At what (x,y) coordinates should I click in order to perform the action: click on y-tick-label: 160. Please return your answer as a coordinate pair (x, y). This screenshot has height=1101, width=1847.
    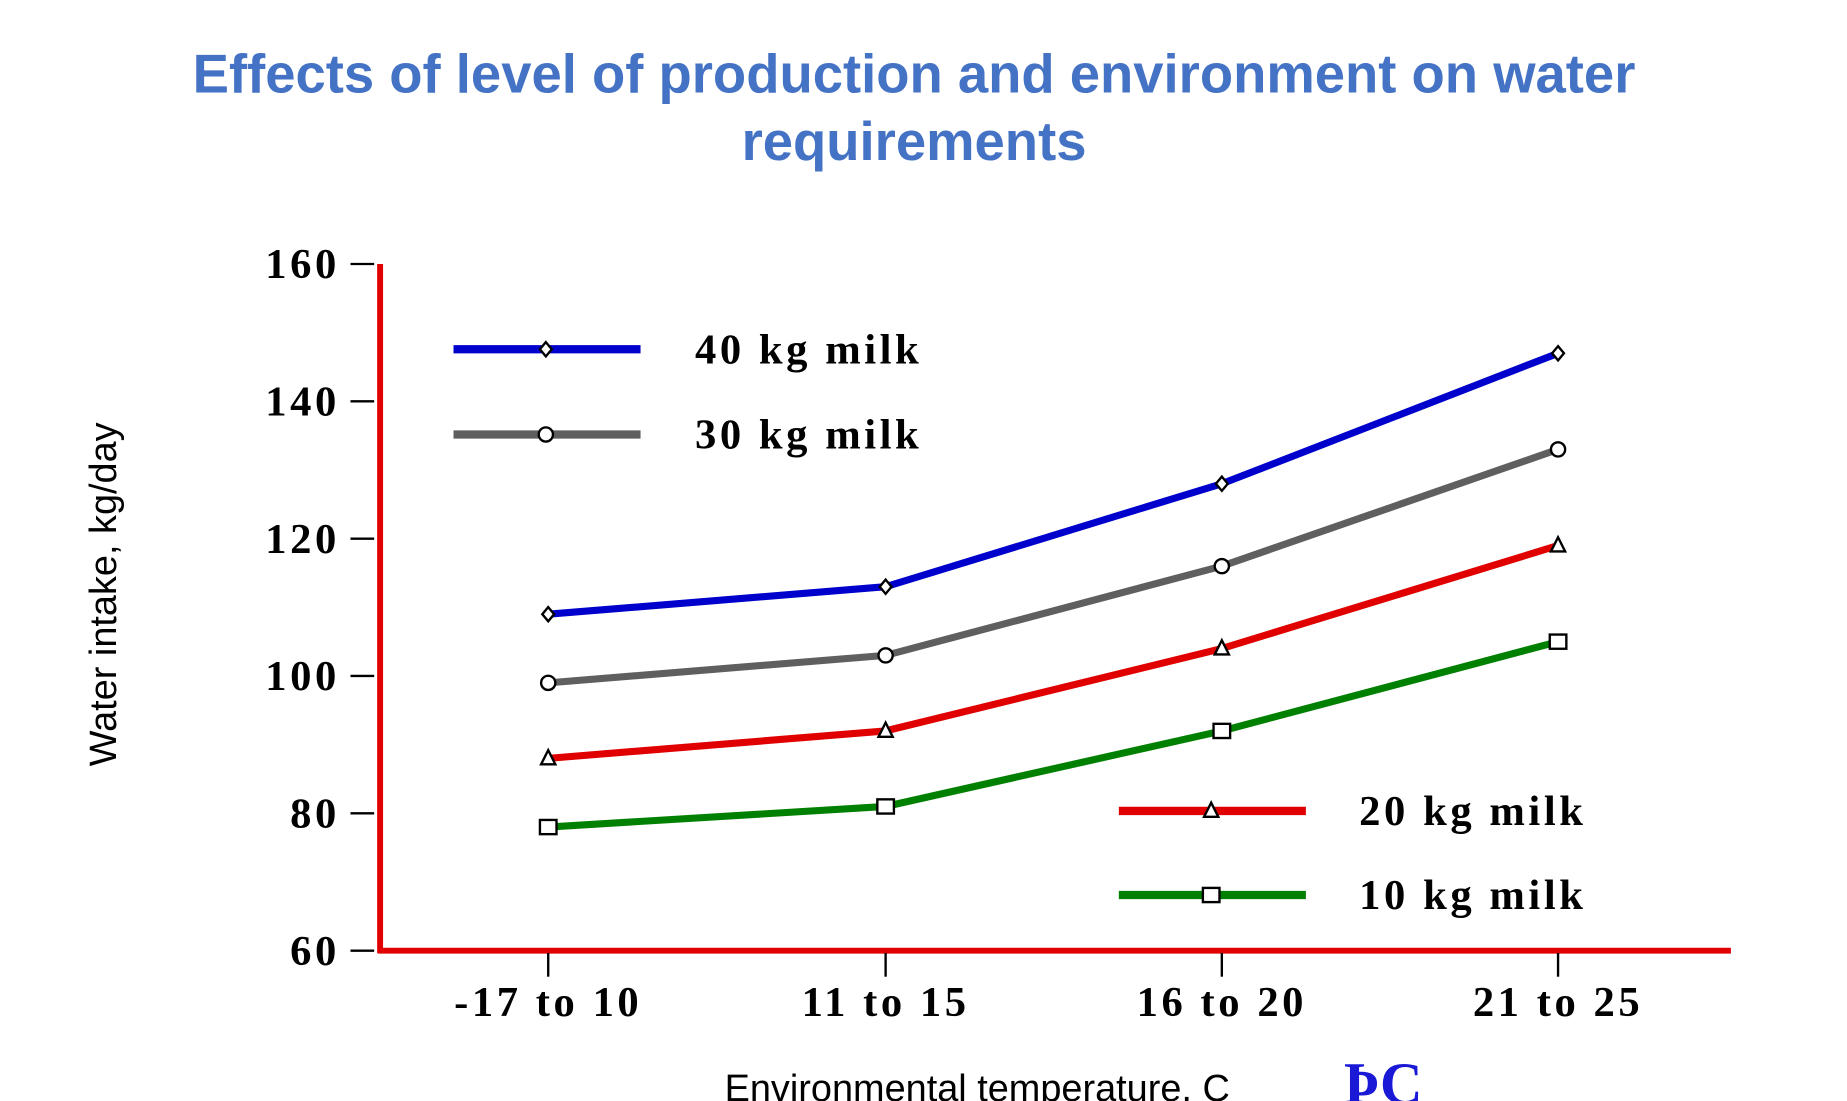
    Looking at the image, I should click on (302, 264).